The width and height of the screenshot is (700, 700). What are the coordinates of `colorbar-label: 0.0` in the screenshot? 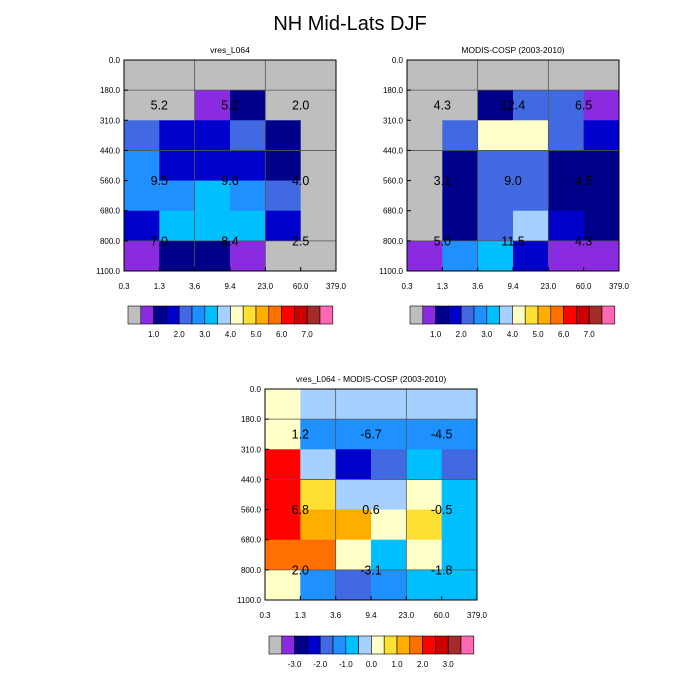 It's located at (372, 664).